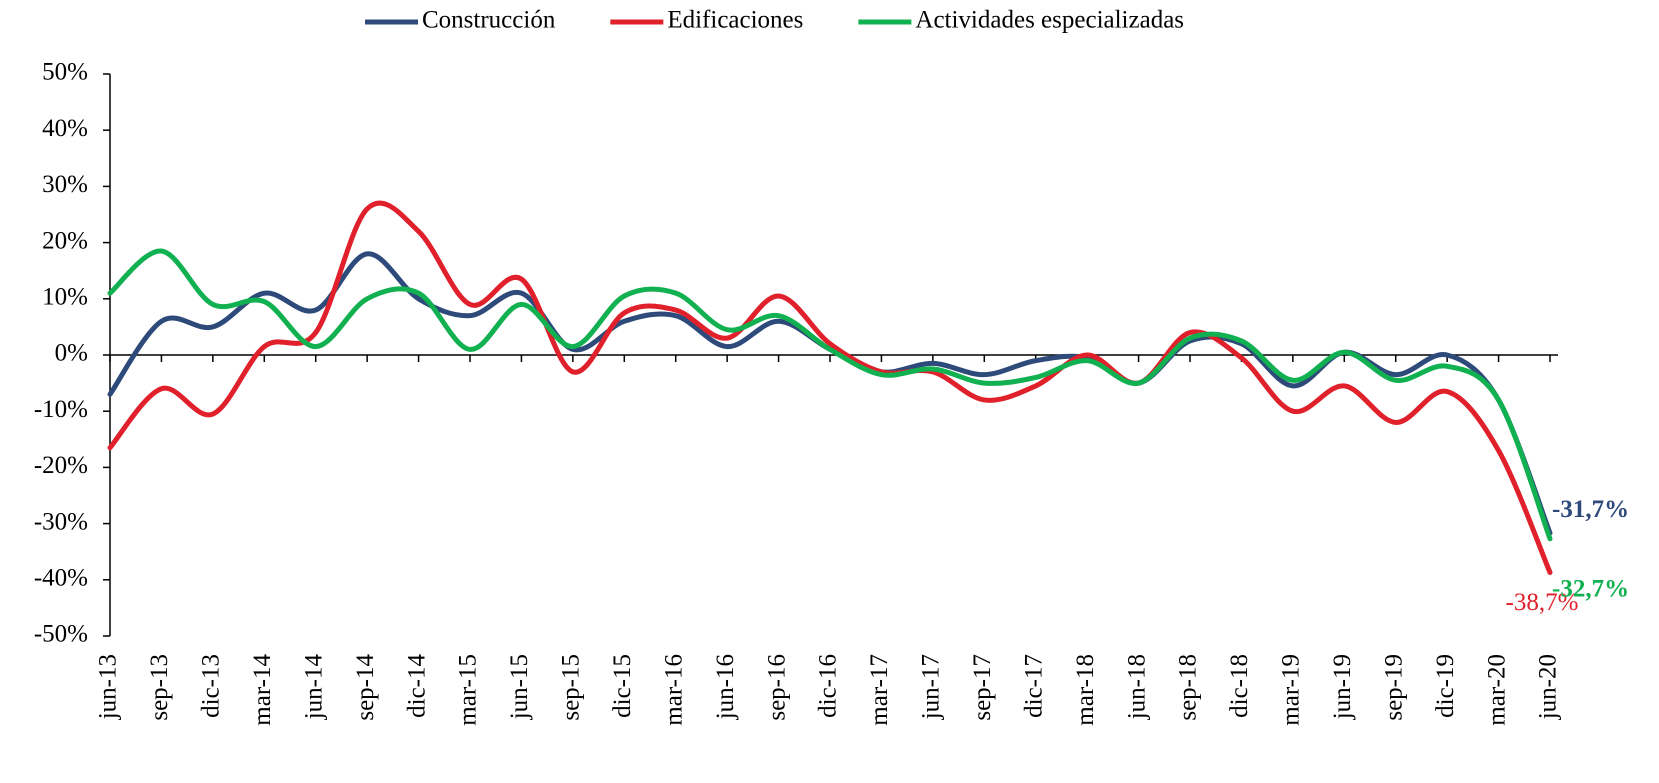 The width and height of the screenshot is (1659, 783). Describe the element at coordinates (931, 687) in the screenshot. I see `x-tick-label: jun-17` at that location.